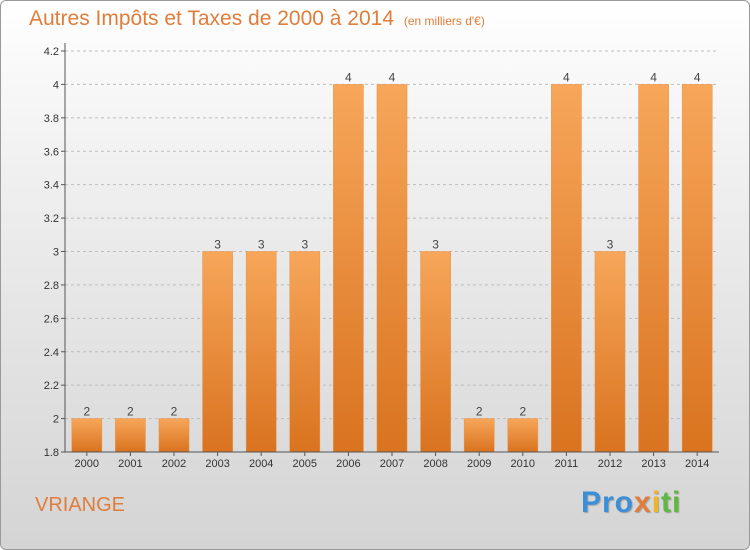 This screenshot has width=750, height=550. I want to click on chart-title-unit: (en milliers d'€), so click(444, 21).